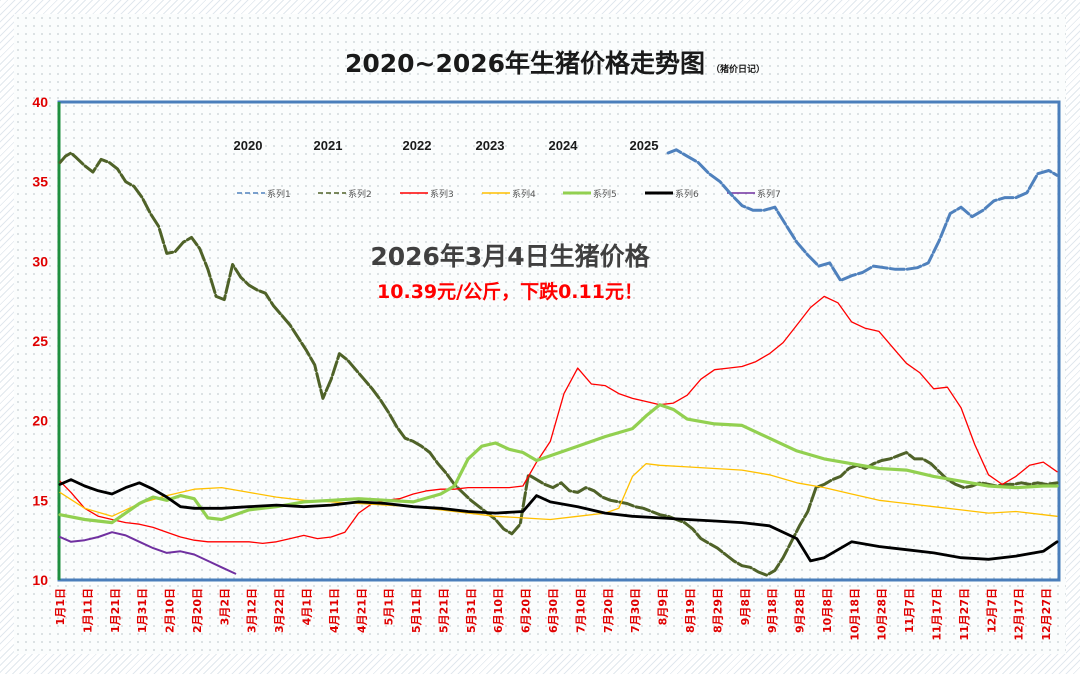 The width and height of the screenshot is (1080, 674). What do you see at coordinates (40, 261) in the screenshot?
I see `y-tick-label: 30` at bounding box center [40, 261].